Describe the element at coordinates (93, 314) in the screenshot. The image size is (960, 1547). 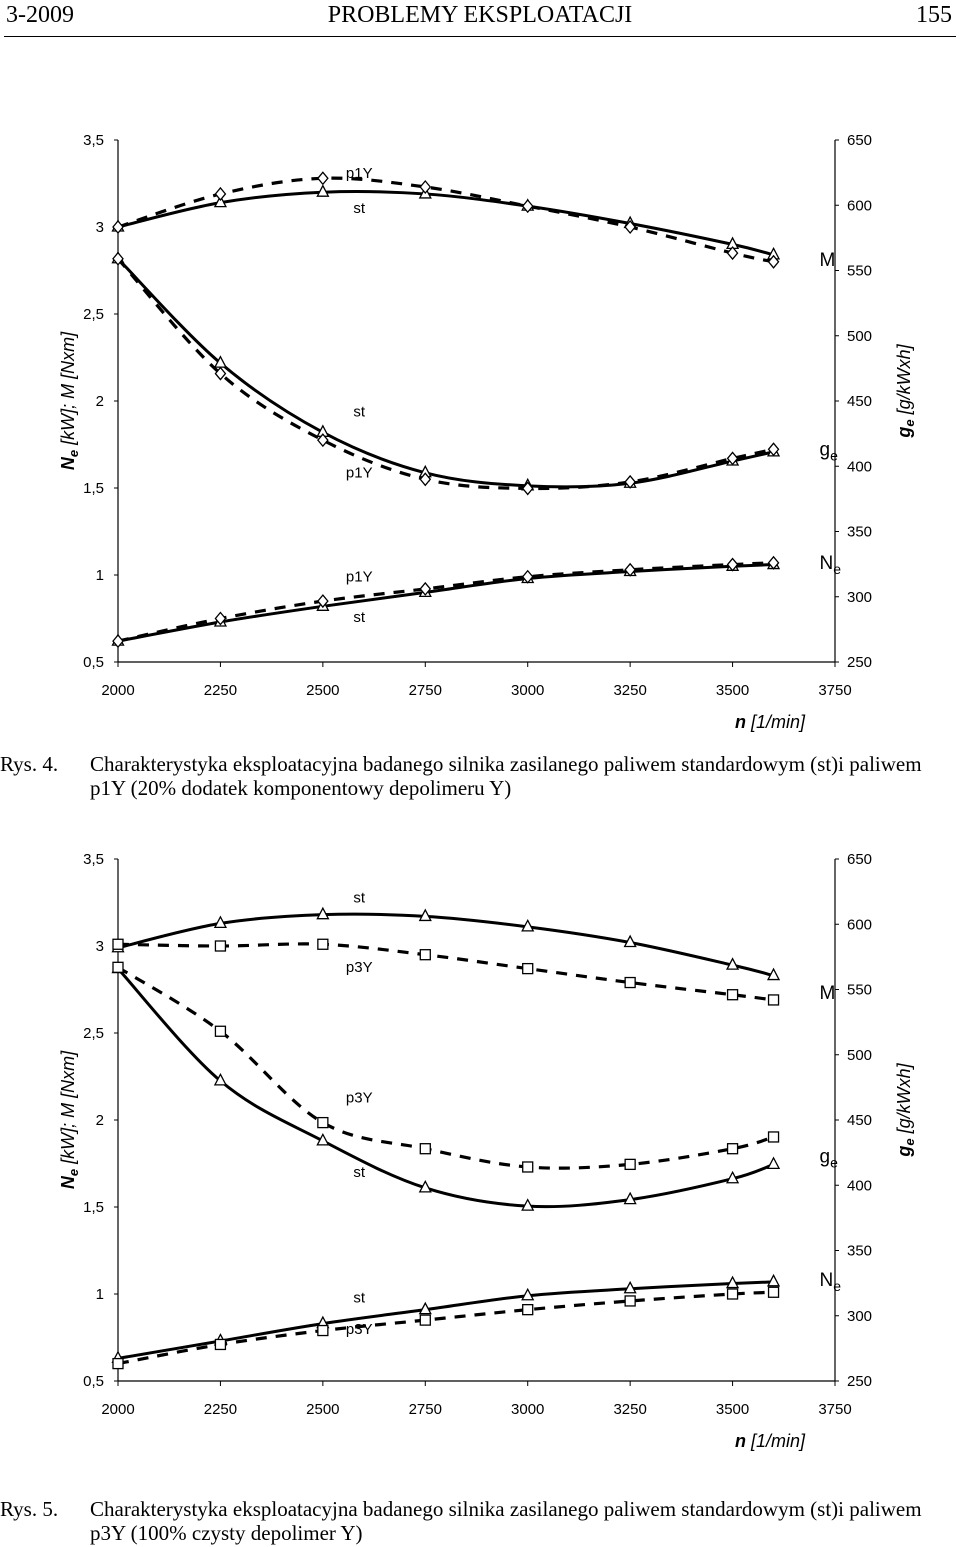
I see `y-left-tick-label: 2,5` at that location.